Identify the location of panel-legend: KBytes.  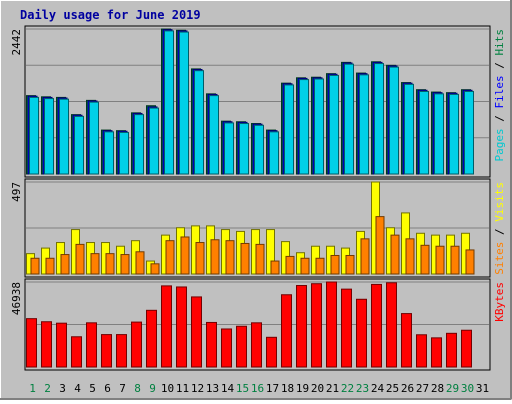
(499, 302).